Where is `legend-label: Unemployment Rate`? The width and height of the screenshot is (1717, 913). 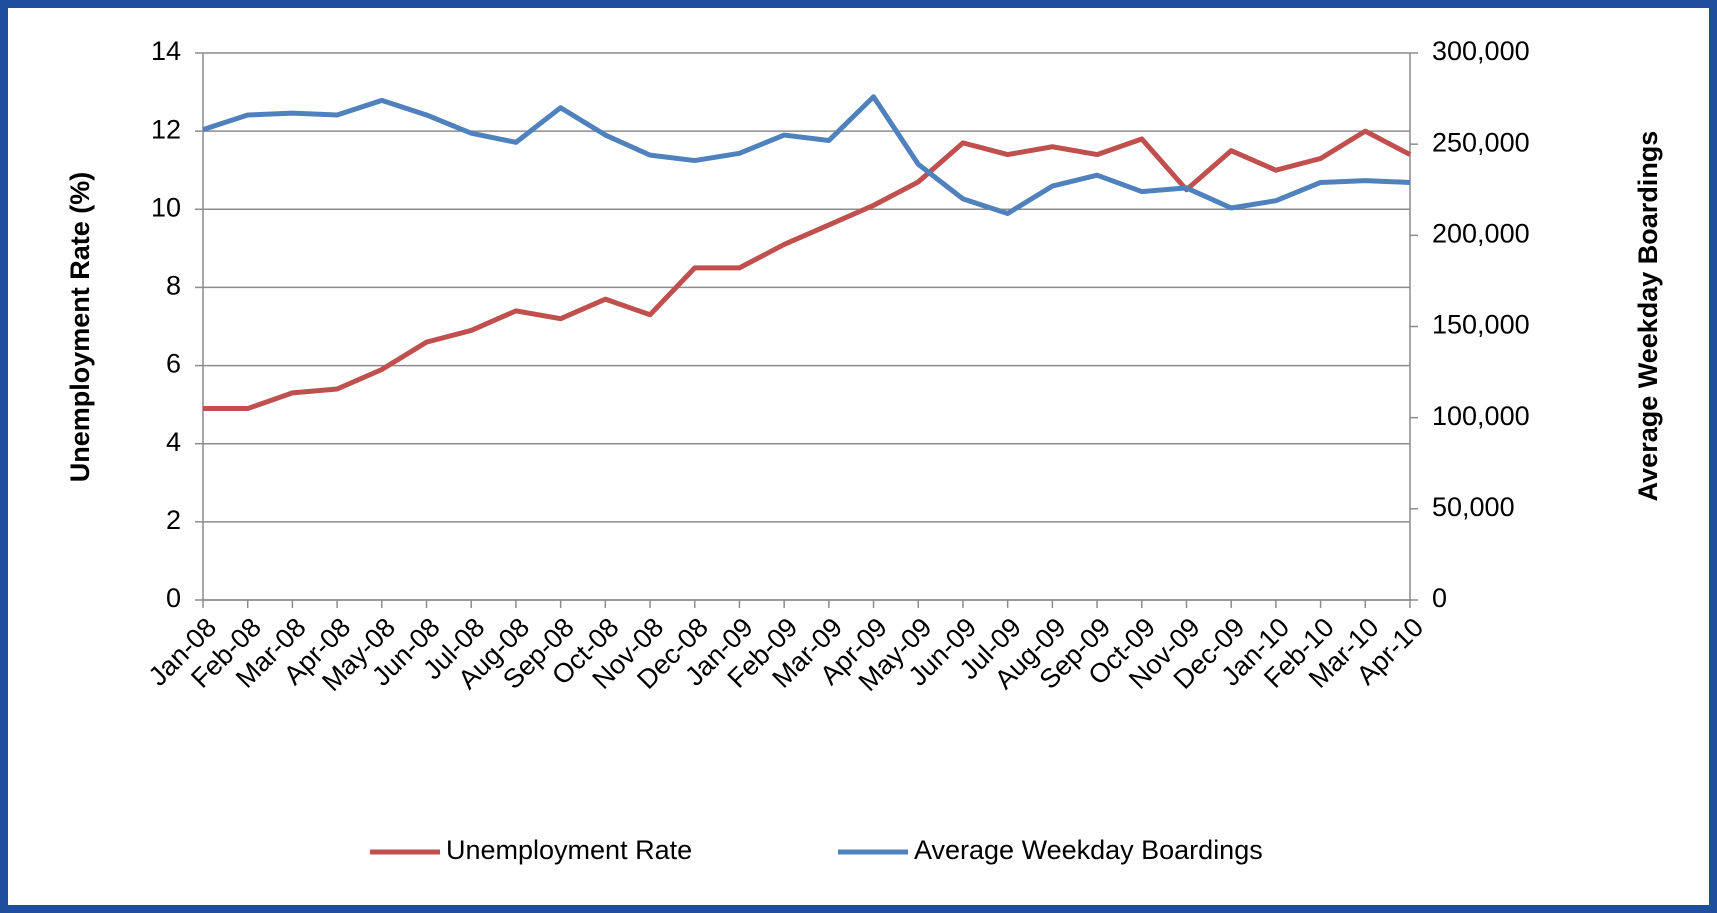
legend-label: Unemployment Rate is located at coordinates (569, 850).